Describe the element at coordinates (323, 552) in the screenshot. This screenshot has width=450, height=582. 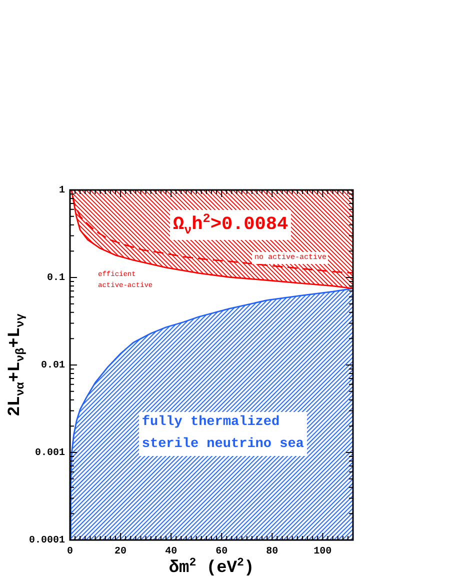
I see `x-tick-label: 100` at that location.